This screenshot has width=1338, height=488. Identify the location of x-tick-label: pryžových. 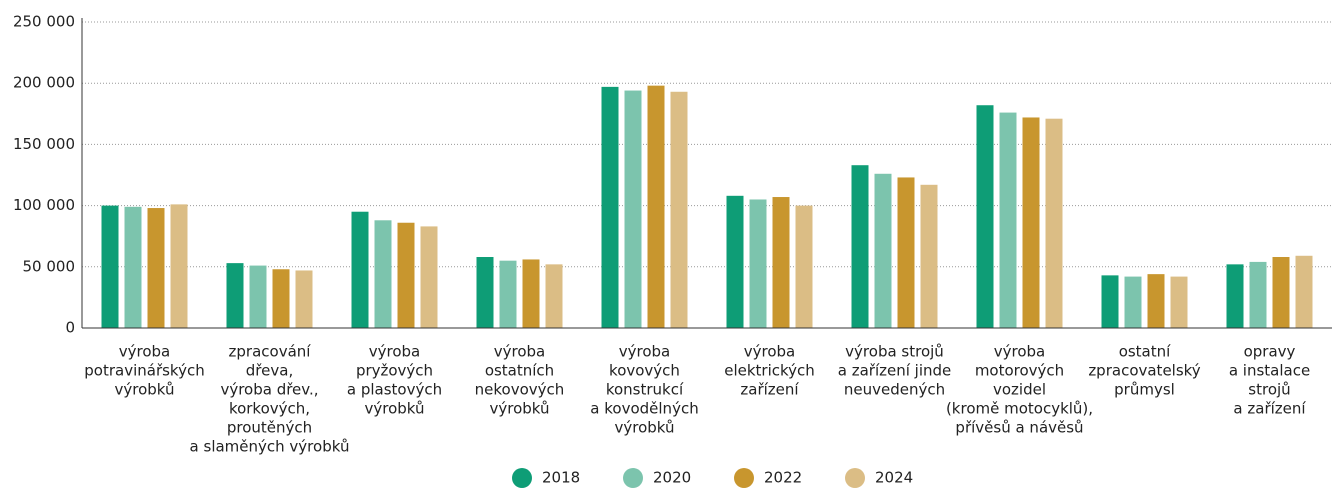
(394, 371).